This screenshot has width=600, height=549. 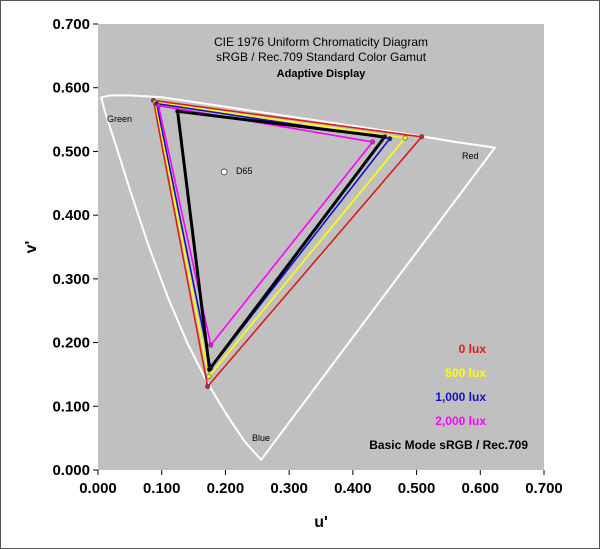 I want to click on y-axis-title: v', so click(x=31, y=247).